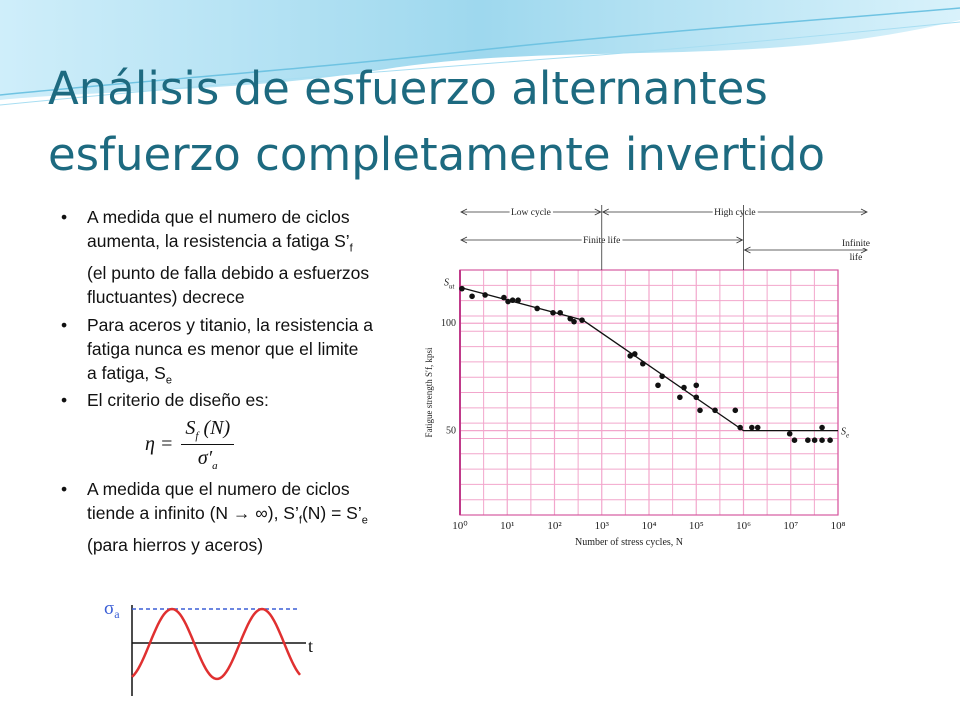 This screenshot has width=960, height=720. I want to click on annotation-sub: ut, so click(452, 286).